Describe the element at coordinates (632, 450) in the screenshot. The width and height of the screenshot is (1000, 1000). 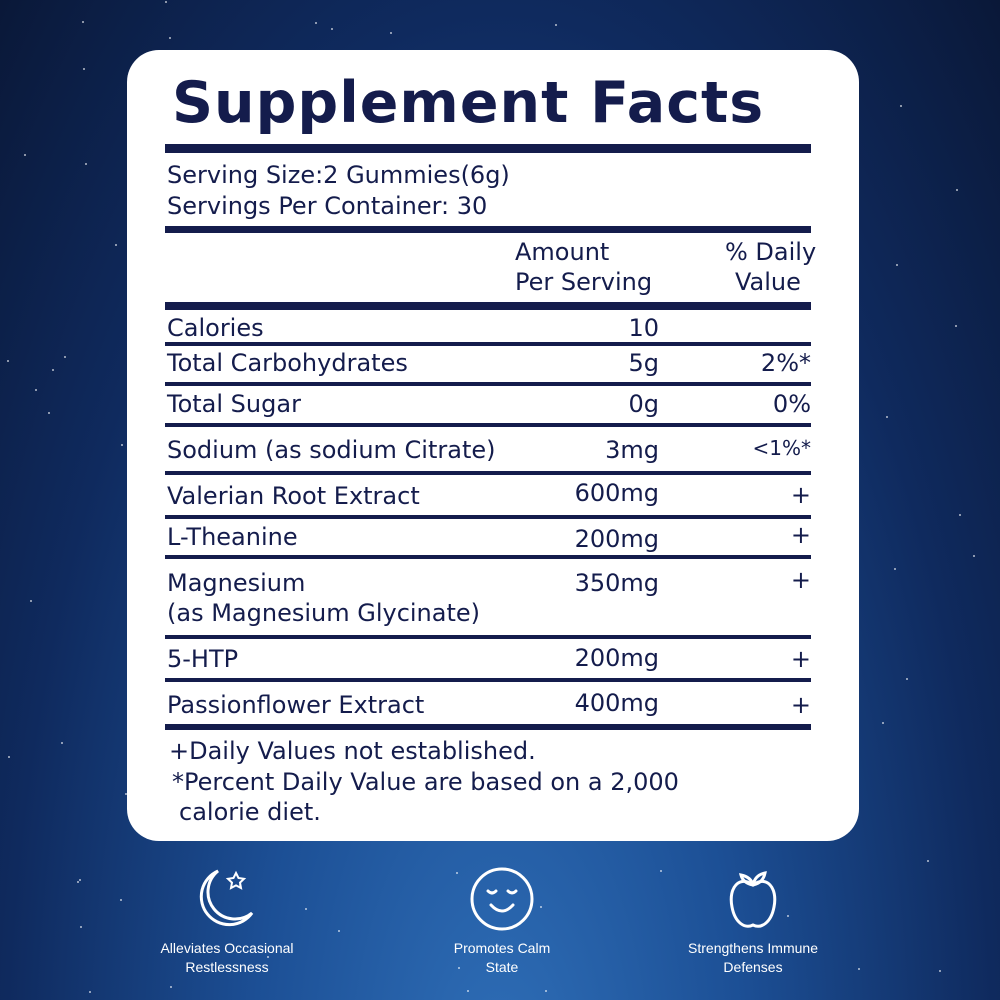
I see `row-amount: 3mg` at that location.